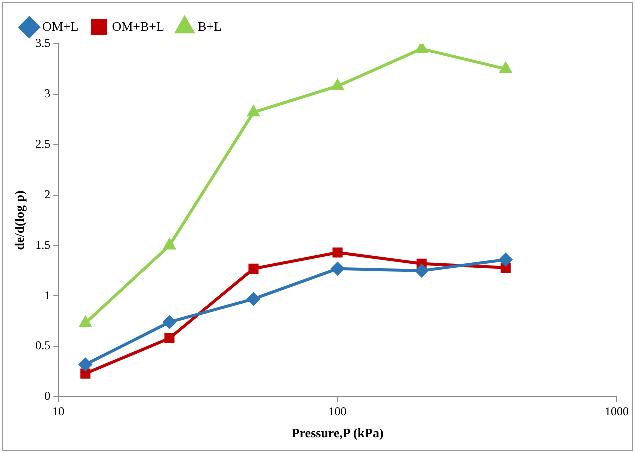 The height and width of the screenshot is (453, 635). Describe the element at coordinates (58, 411) in the screenshot. I see `x-tick-label: 10` at that location.